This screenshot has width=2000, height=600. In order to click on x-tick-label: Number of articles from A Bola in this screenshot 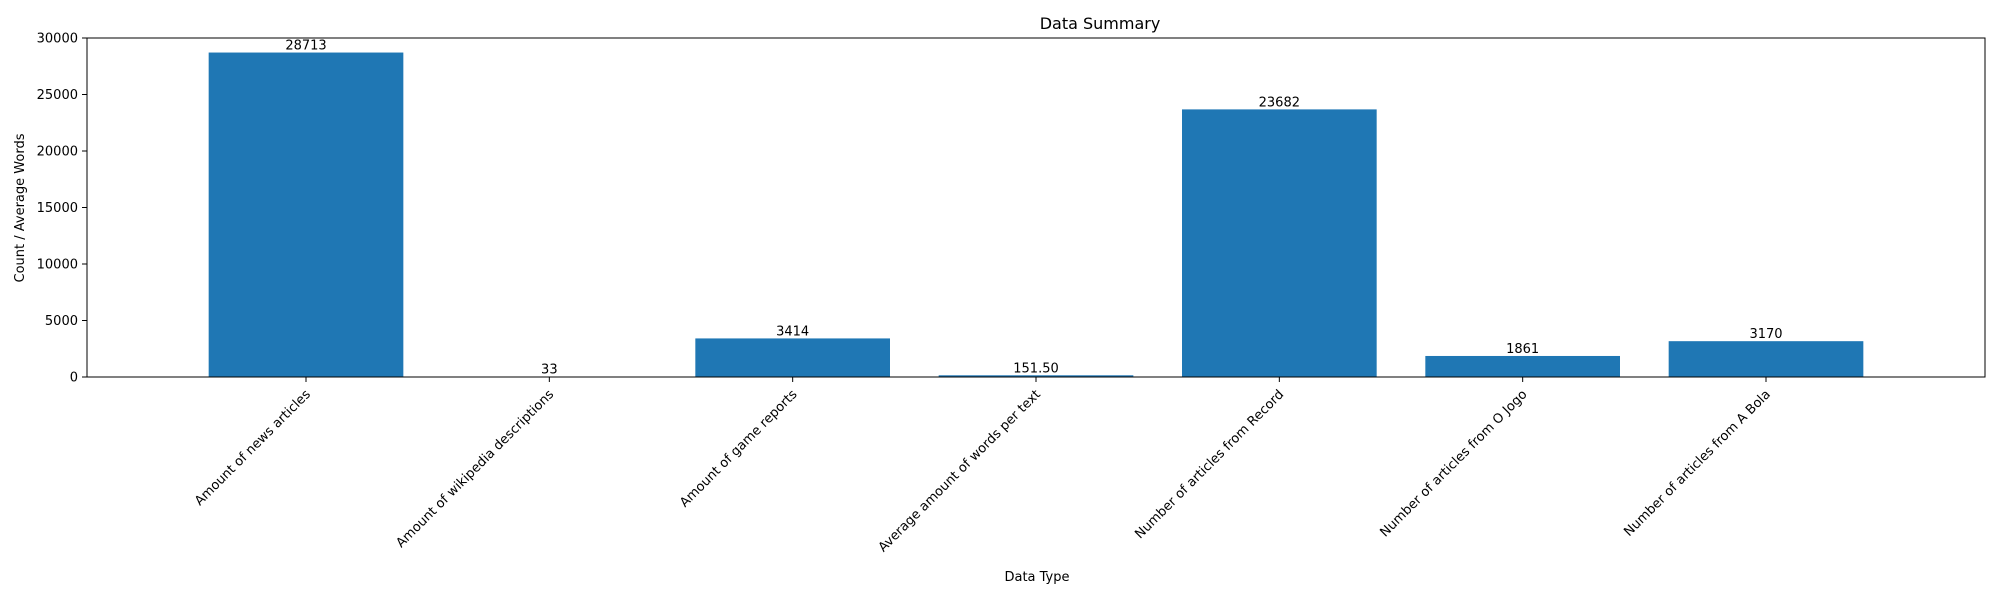, I will do `click(1697, 463)`.